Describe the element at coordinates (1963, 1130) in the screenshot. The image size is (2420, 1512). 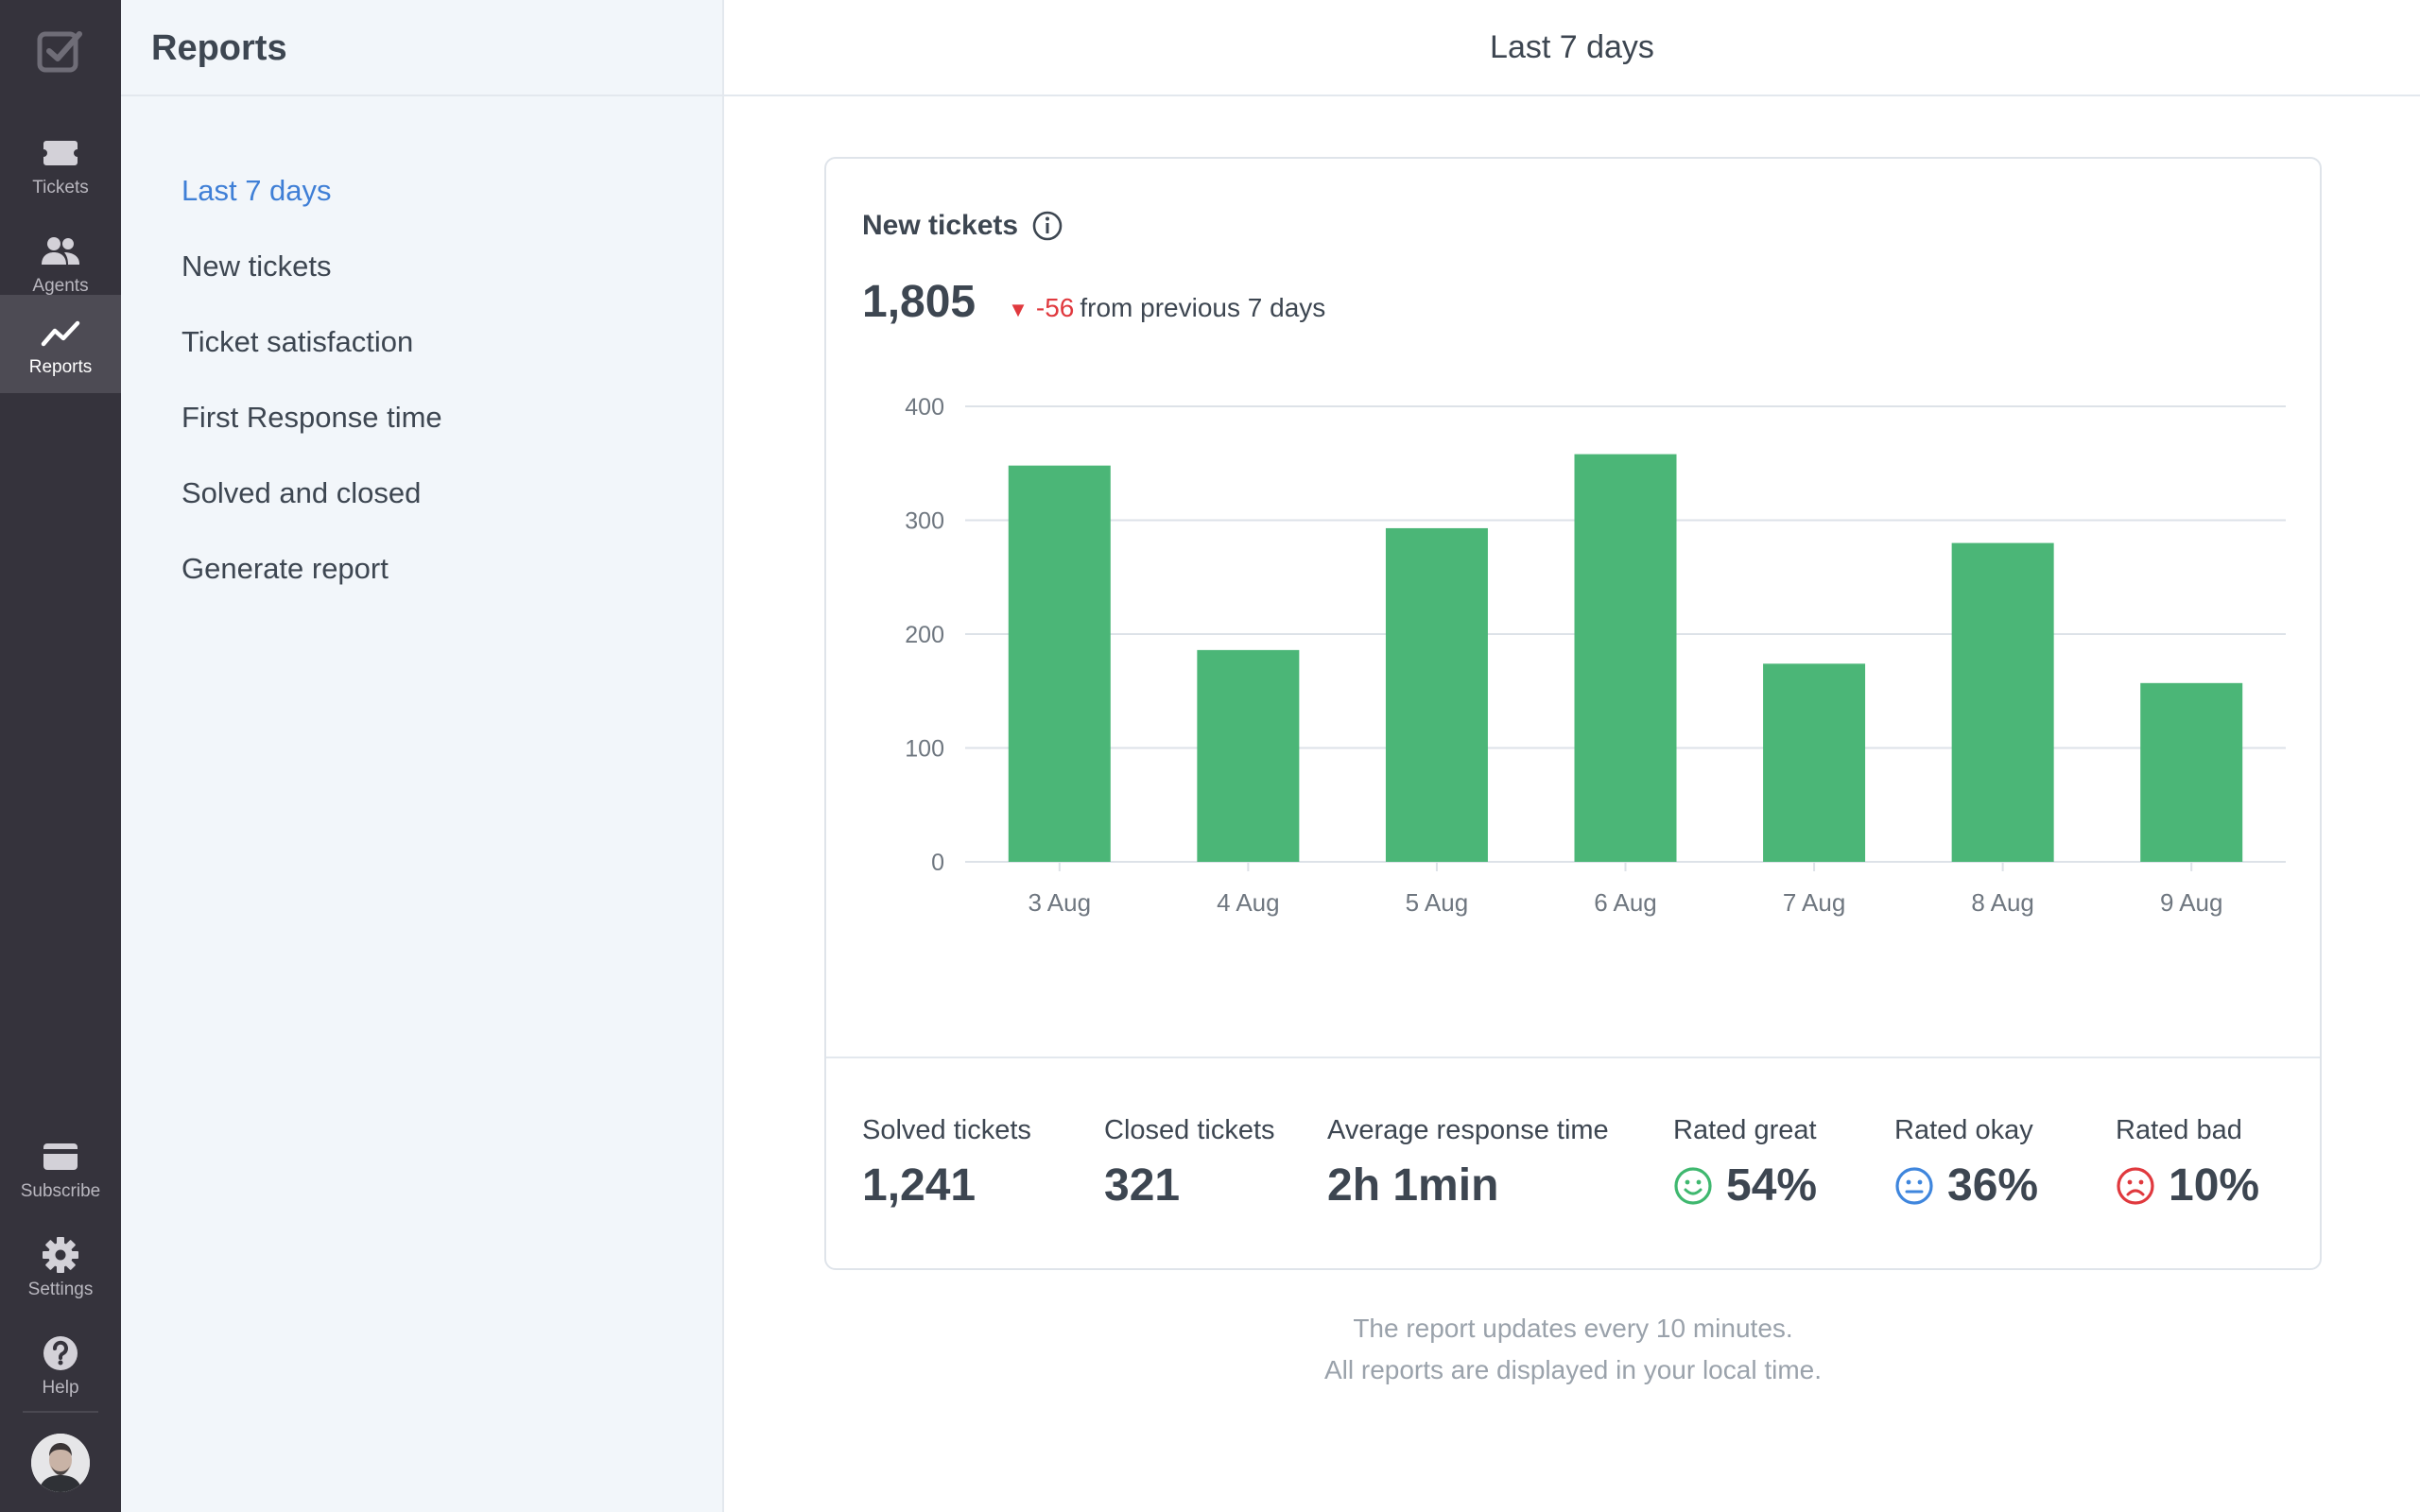
I see `stat-label: Rated okay` at that location.